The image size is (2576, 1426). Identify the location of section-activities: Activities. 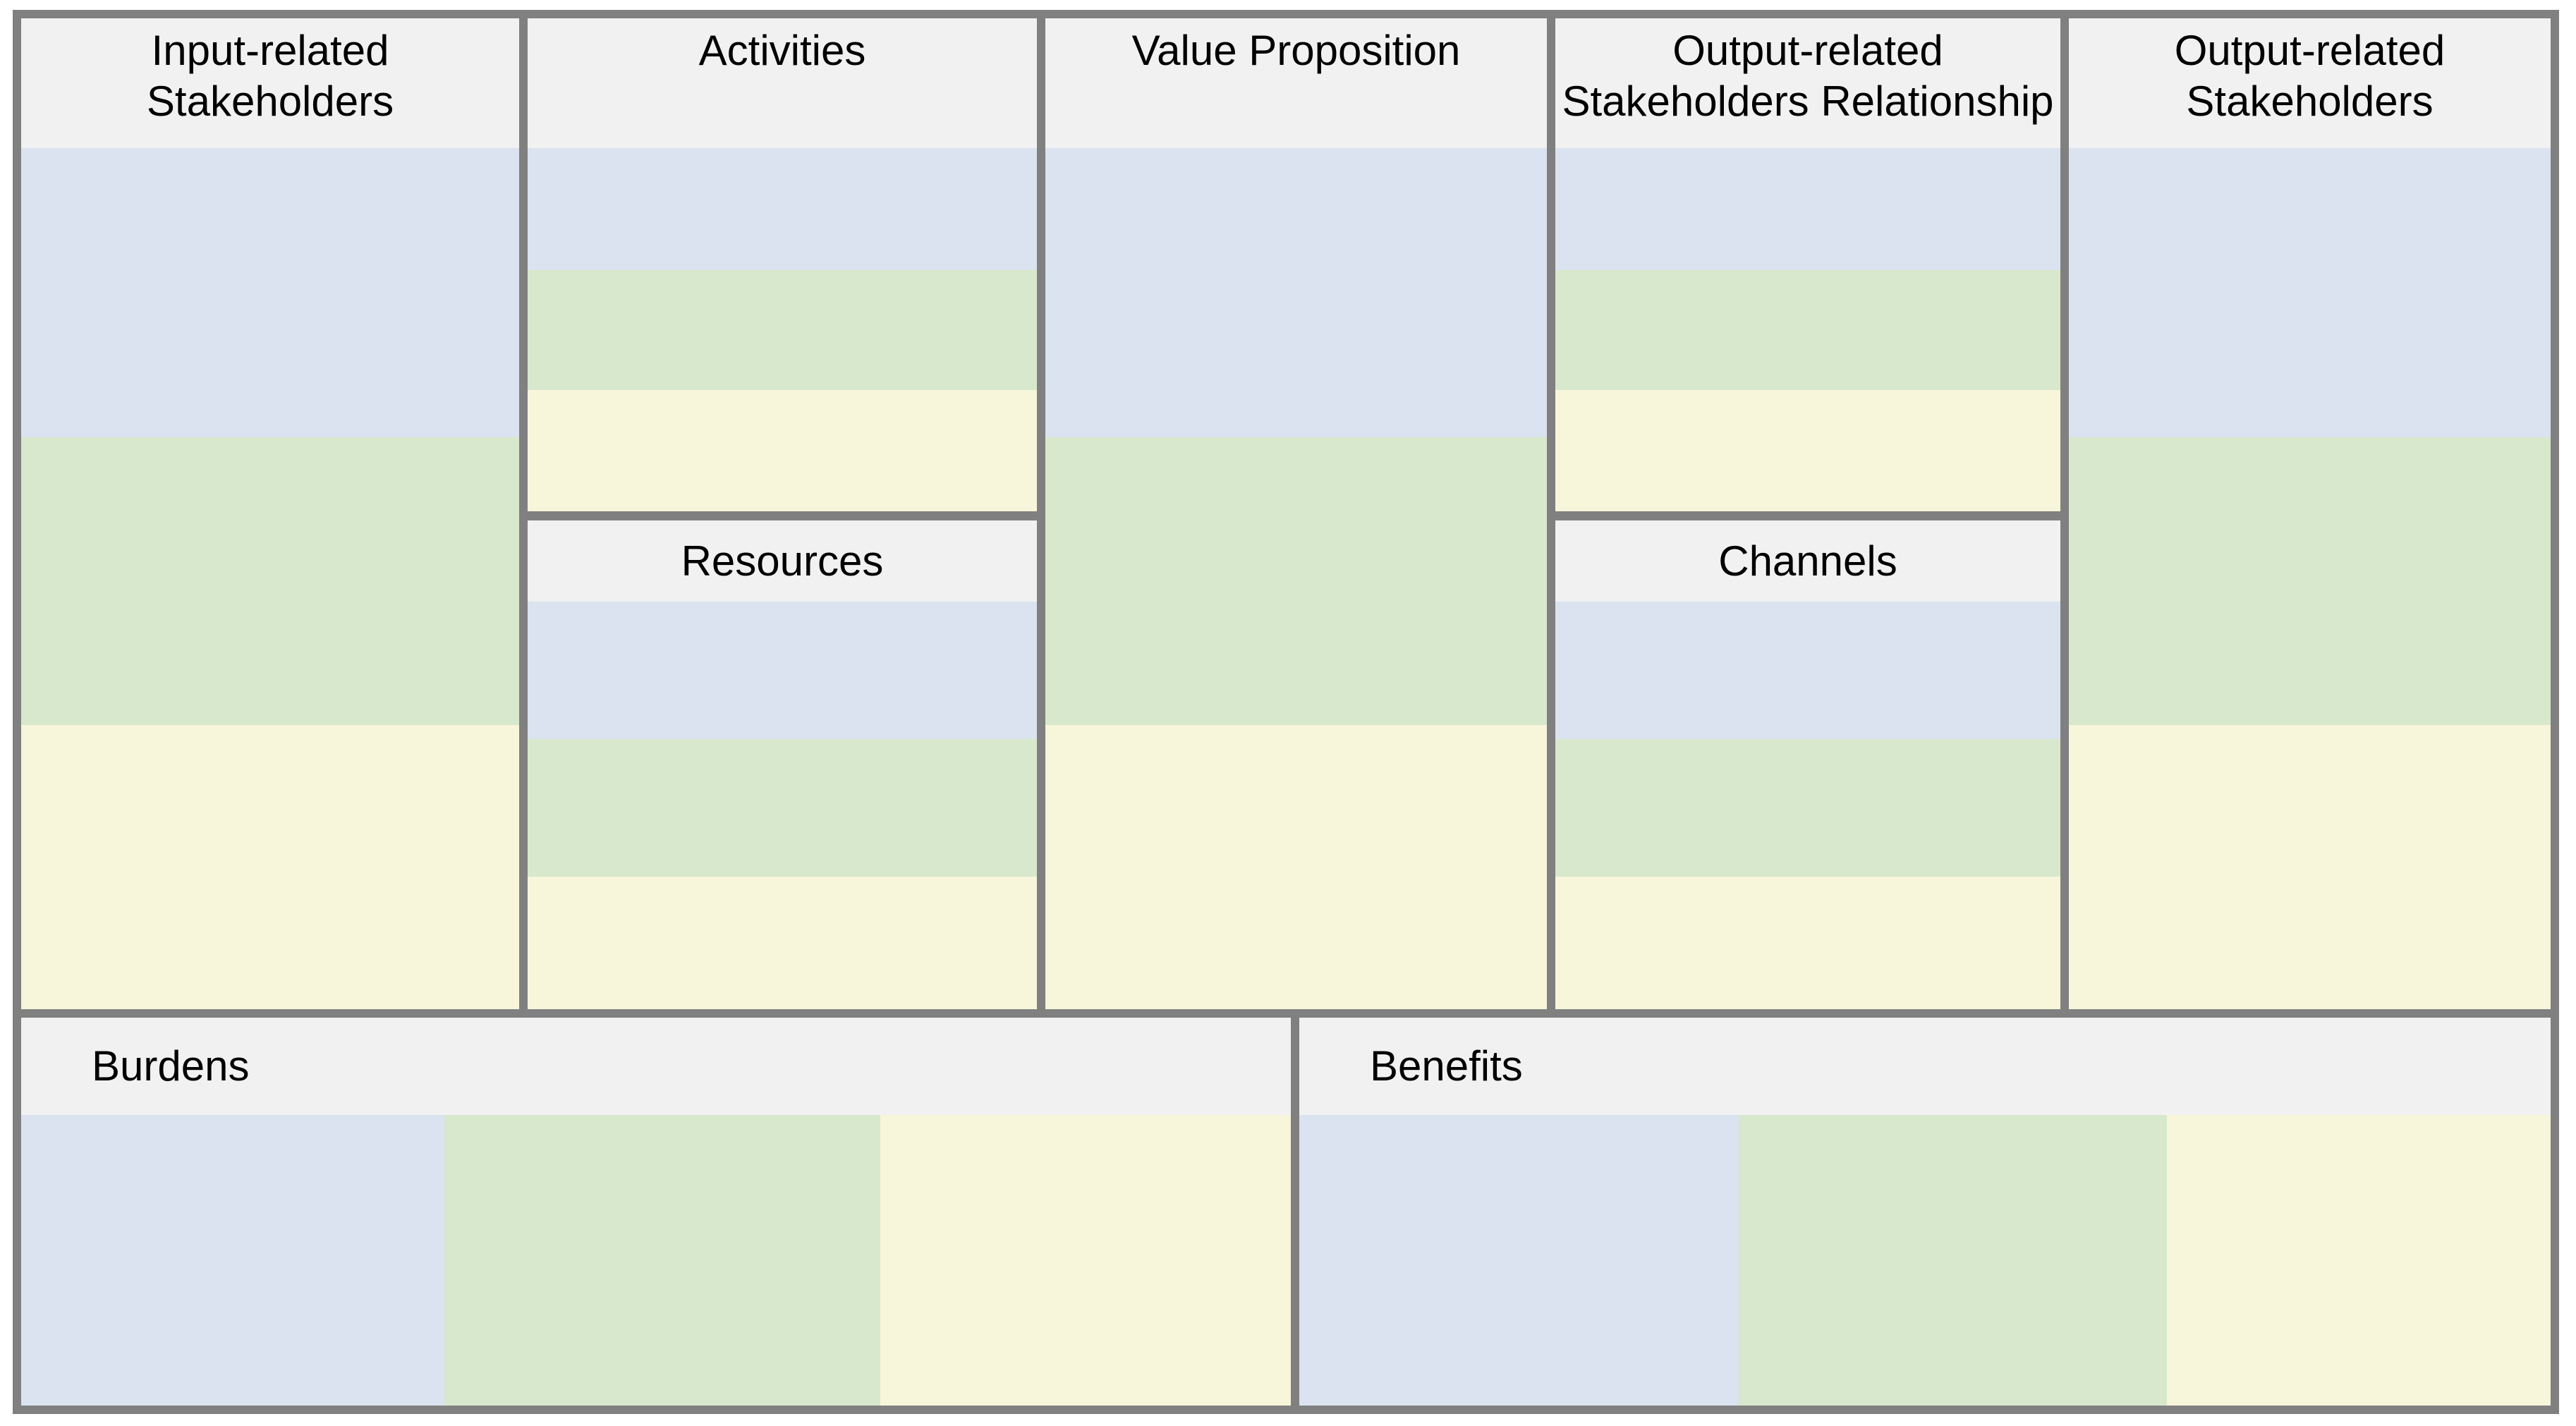
(782, 264).